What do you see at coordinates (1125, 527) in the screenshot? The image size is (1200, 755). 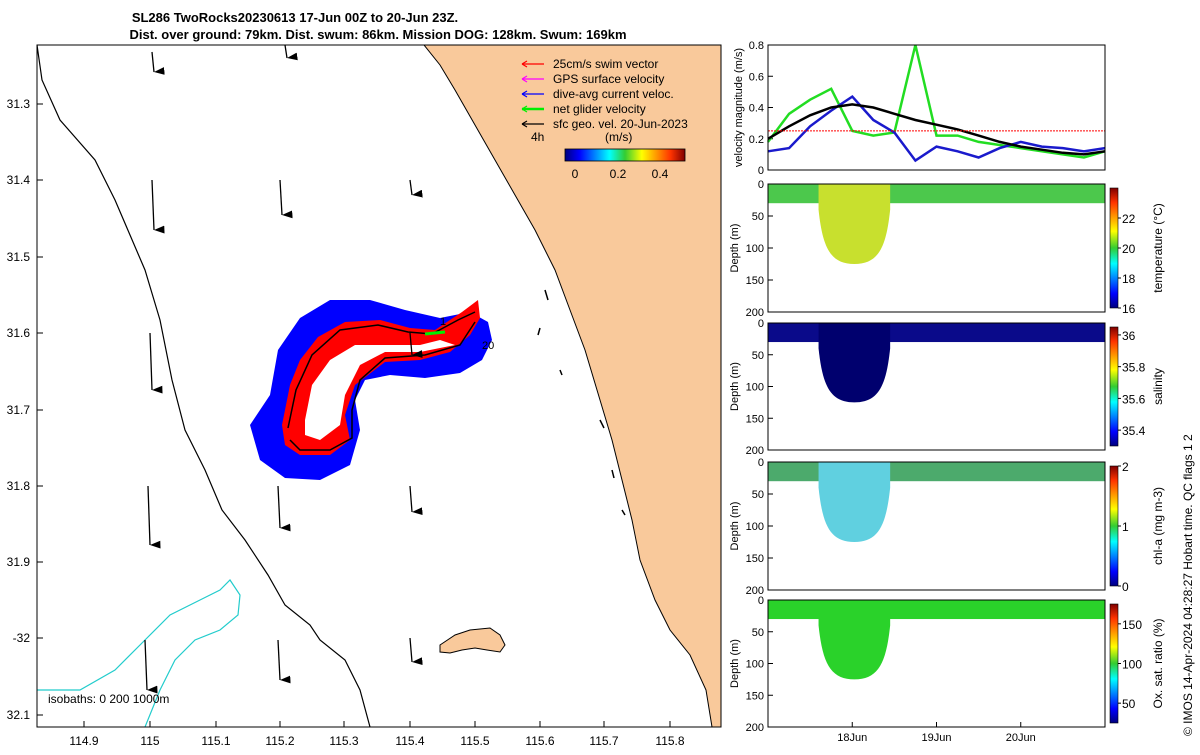 I see `chl-a-colorbar-label: 1` at bounding box center [1125, 527].